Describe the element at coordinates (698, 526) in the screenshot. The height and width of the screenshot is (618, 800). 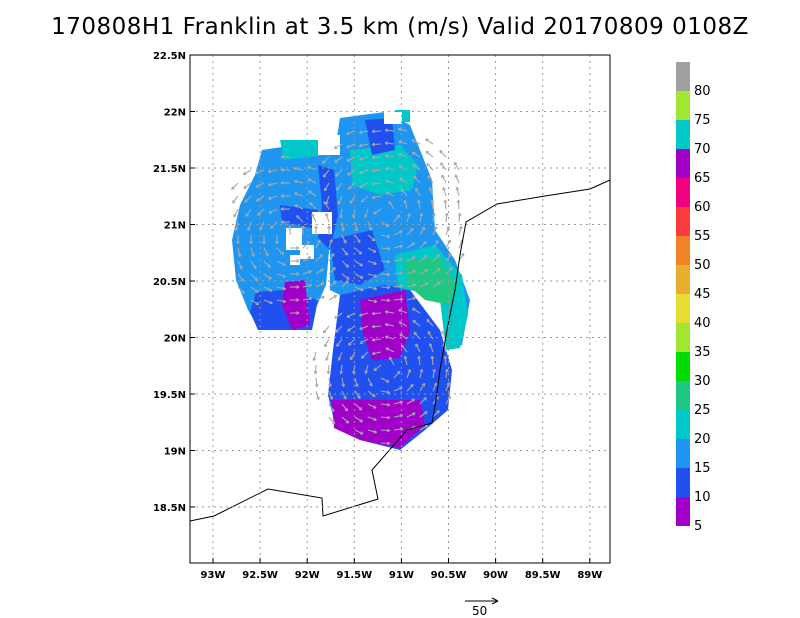
I see `colorbar-label: 5` at that location.